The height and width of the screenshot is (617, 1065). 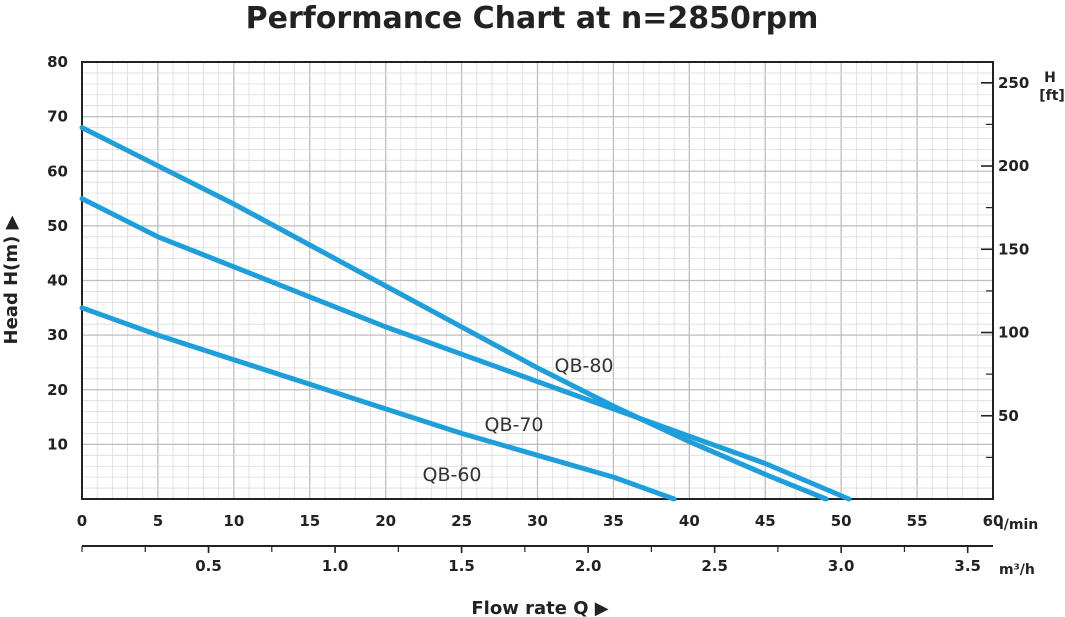 I want to click on series-label-0: QB-80, so click(x=583, y=366).